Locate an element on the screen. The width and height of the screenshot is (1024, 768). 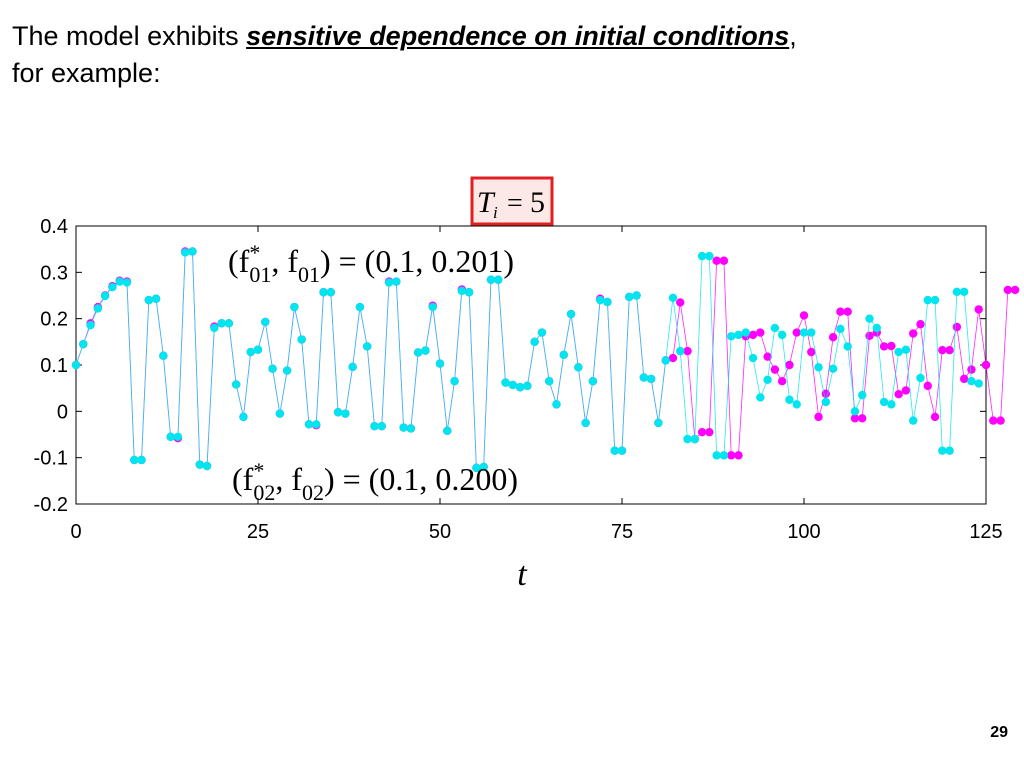
x-tick-label: 75 is located at coordinates (622, 532).